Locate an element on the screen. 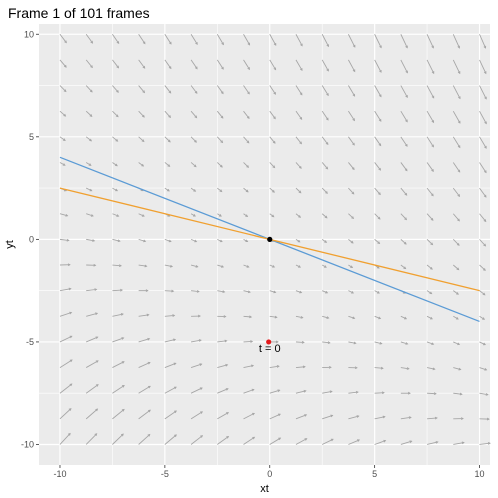 This screenshot has width=498, height=498. x-tick-label: 0 is located at coordinates (269, 474).